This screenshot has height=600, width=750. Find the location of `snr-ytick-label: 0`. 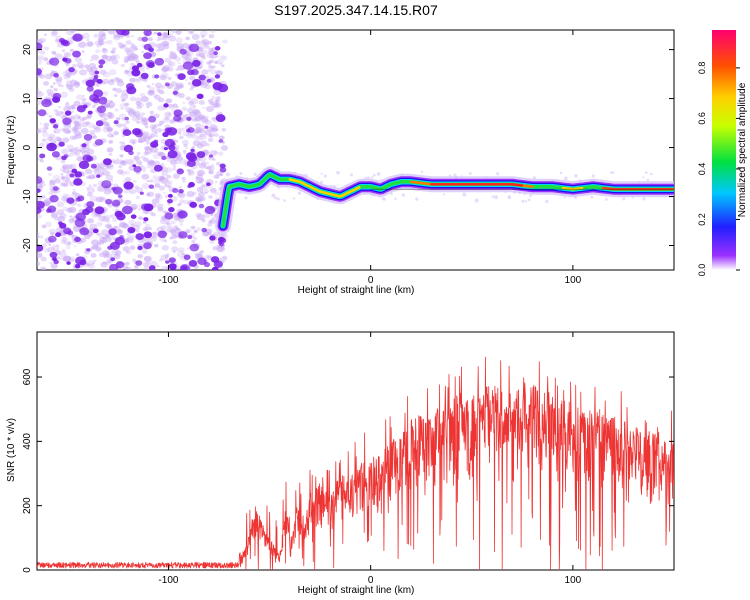

snr-ytick-label: 0 is located at coordinates (27, 570).